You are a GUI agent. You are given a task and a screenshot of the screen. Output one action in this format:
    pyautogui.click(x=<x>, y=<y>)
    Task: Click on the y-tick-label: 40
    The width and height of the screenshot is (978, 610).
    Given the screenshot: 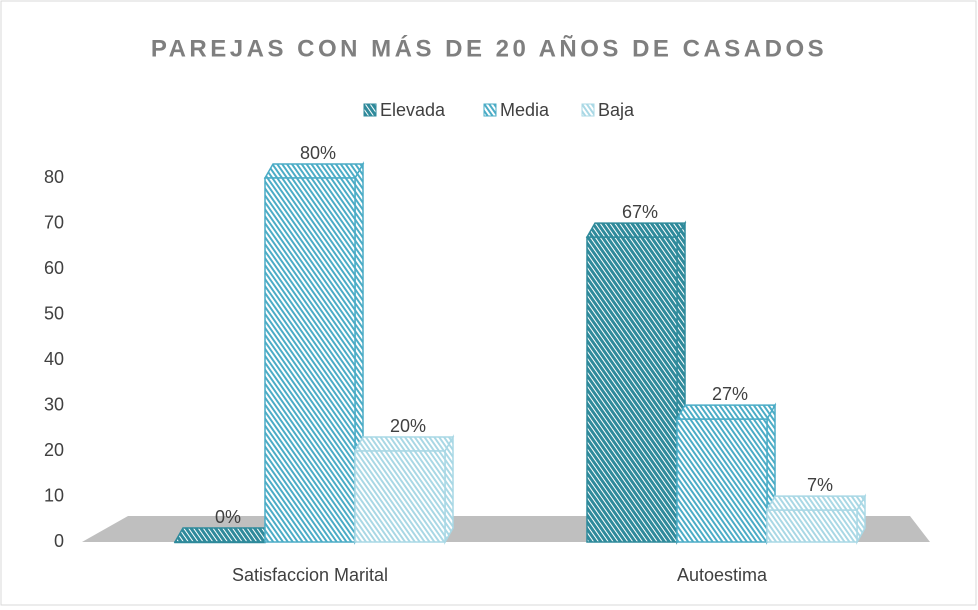 What is the action you would take?
    pyautogui.click(x=54, y=359)
    